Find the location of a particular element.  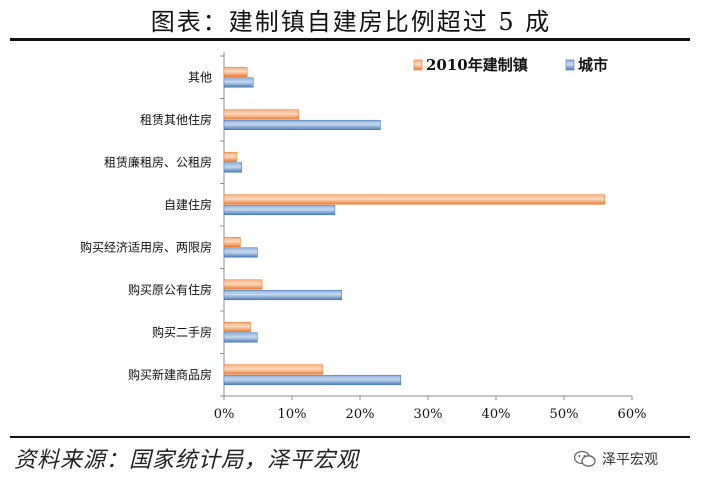

y-tick-label: 购买经济适用房、两限房 is located at coordinates (146, 246).